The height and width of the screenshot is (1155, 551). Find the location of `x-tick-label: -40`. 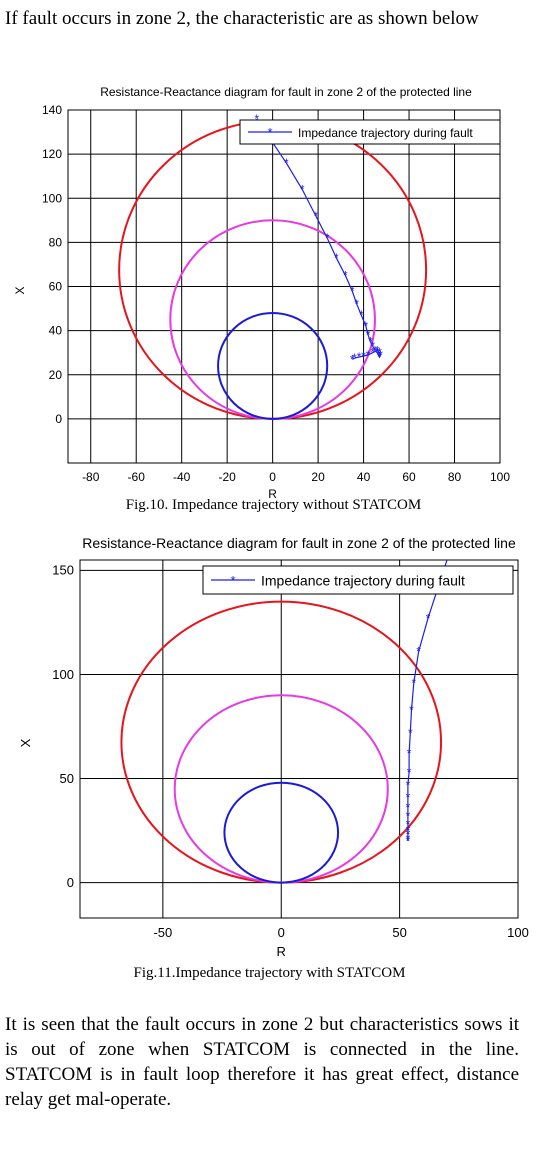

x-tick-label: -40 is located at coordinates (182, 477).